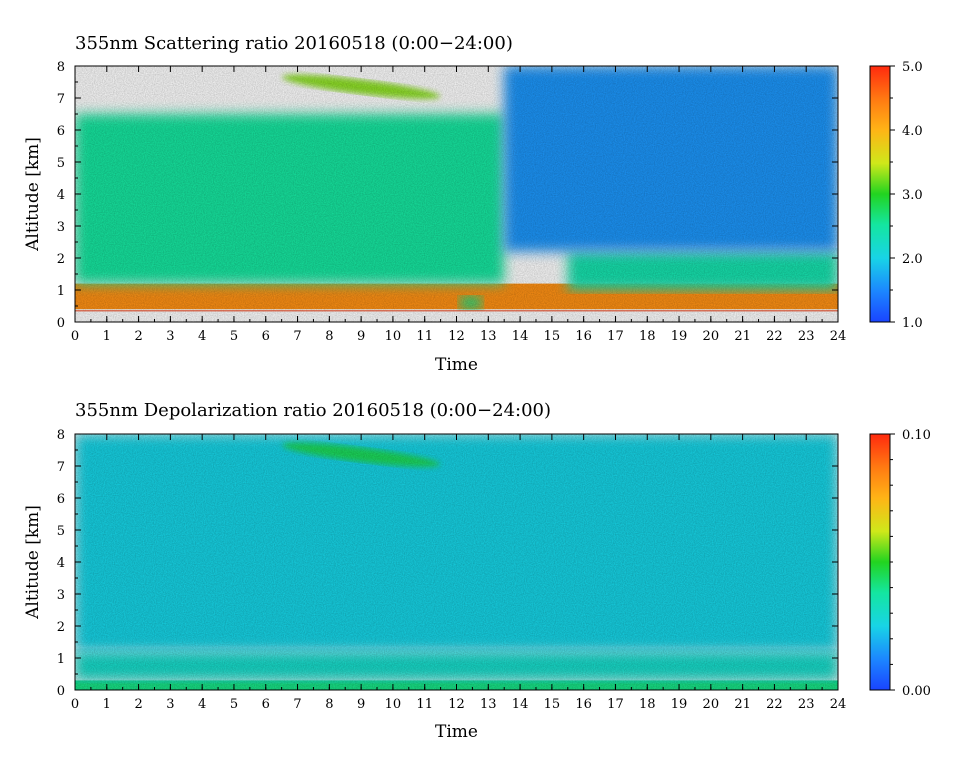 This screenshot has height=770, width=960. I want to click on colorbar-tick-label: 5.0, so click(912, 67).